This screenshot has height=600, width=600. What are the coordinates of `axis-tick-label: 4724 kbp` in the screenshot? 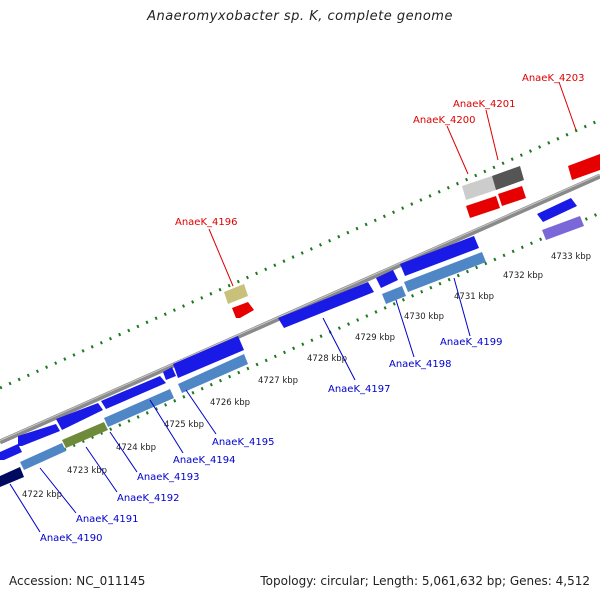 It's located at (136, 448).